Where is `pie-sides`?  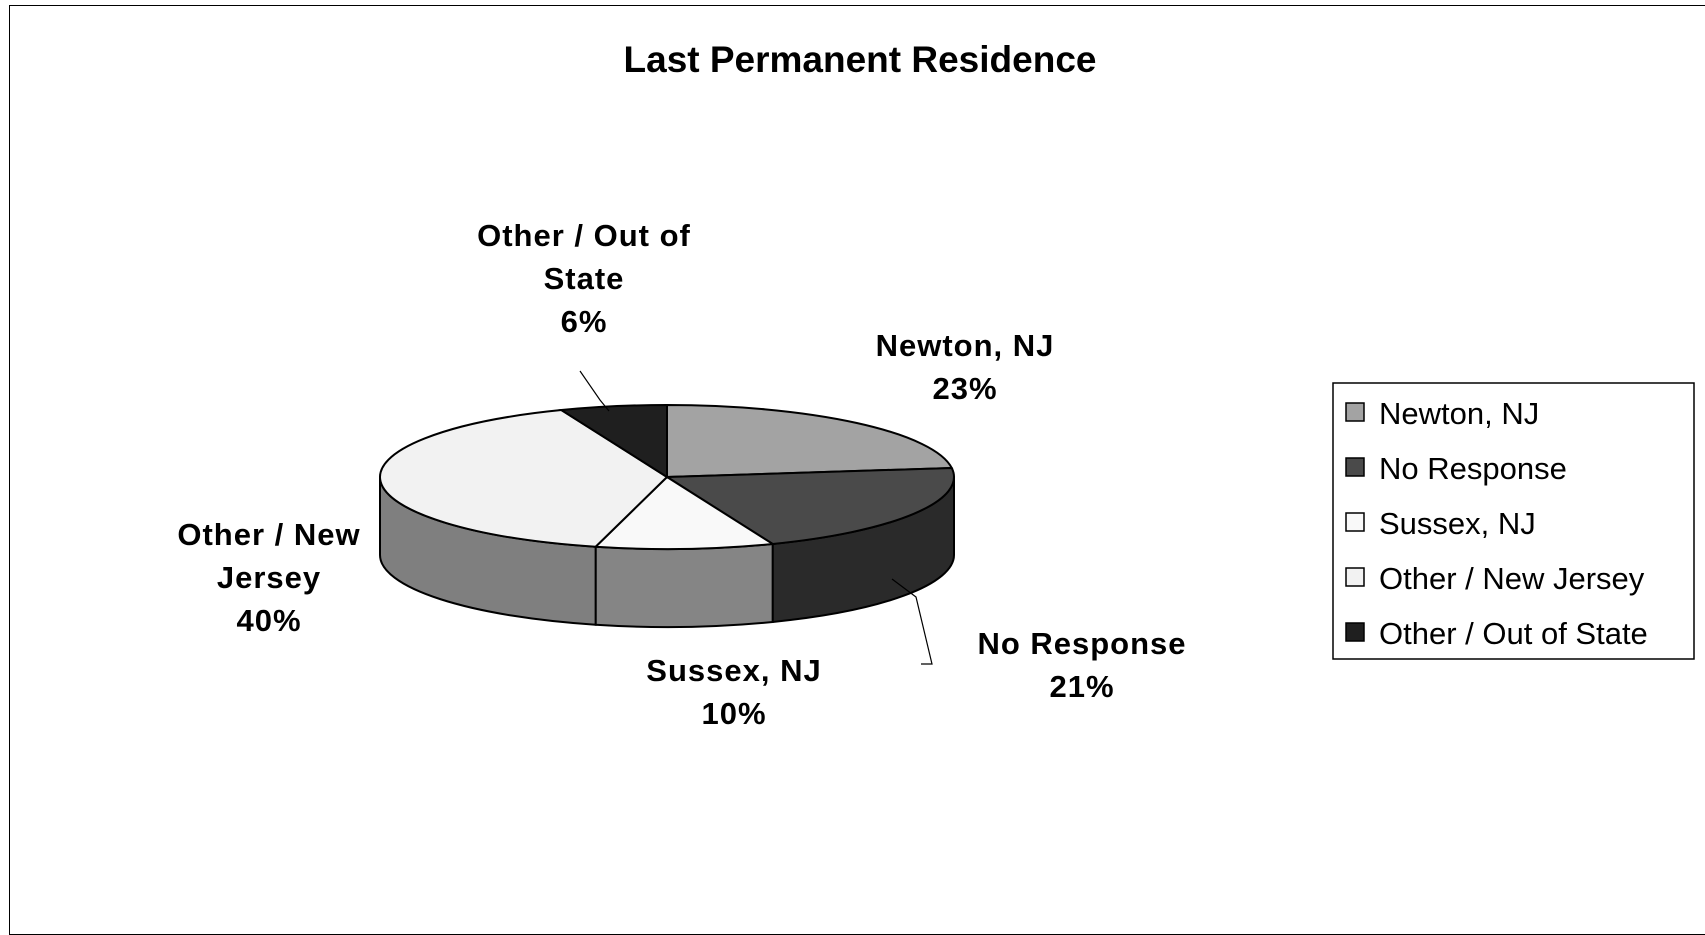 pie-sides is located at coordinates (667, 552).